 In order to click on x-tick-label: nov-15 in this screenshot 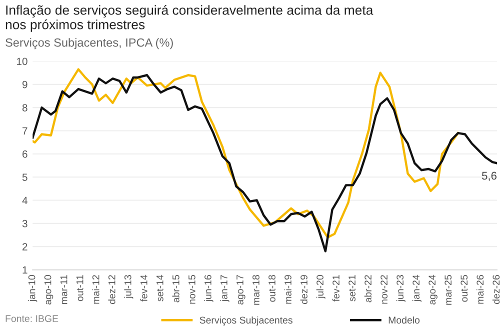, I will do `click(192, 289)`.